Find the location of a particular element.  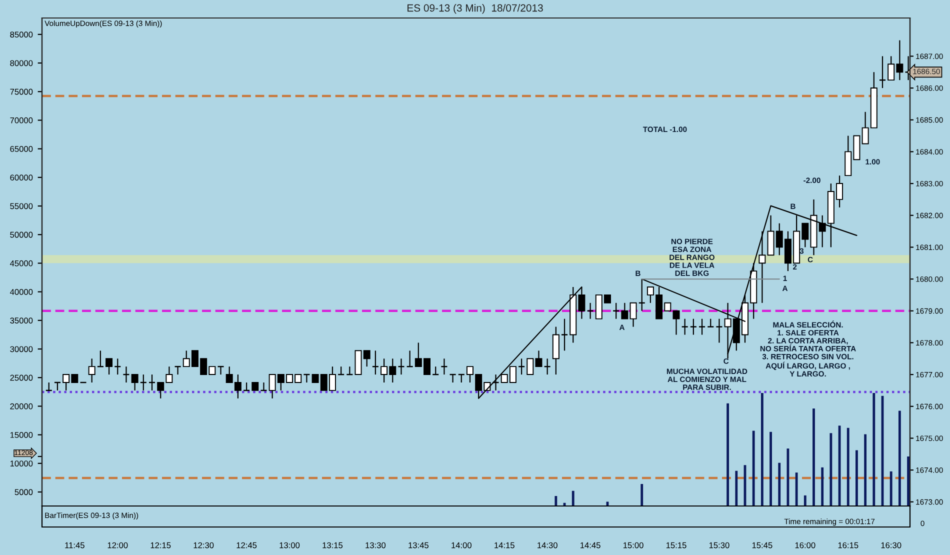

x-tick-label: 15:00 is located at coordinates (633, 545).